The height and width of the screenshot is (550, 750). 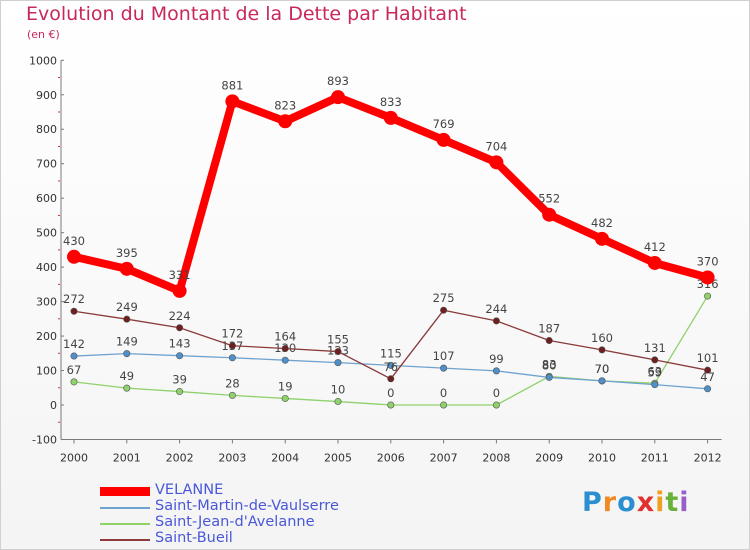 What do you see at coordinates (127, 342) in the screenshot?
I see `data-label: 149` at bounding box center [127, 342].